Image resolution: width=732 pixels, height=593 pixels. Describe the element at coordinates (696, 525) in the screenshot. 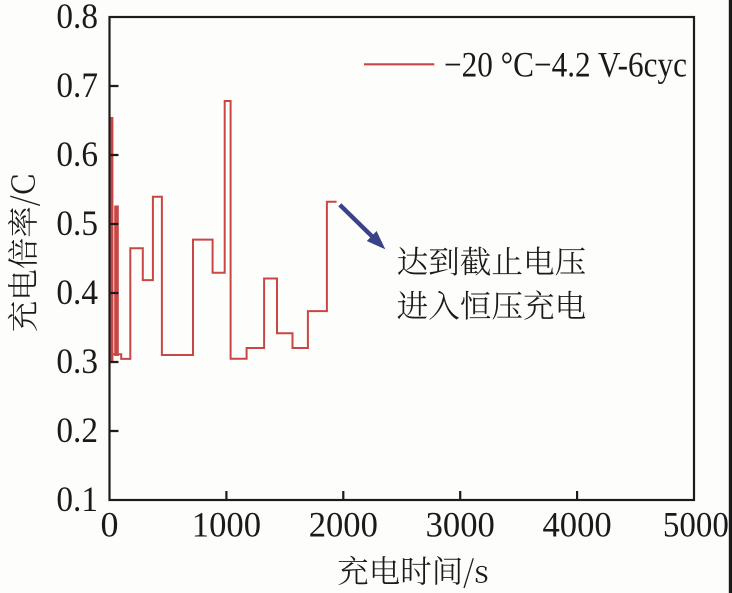

I see `svg-text: 5000` at that location.